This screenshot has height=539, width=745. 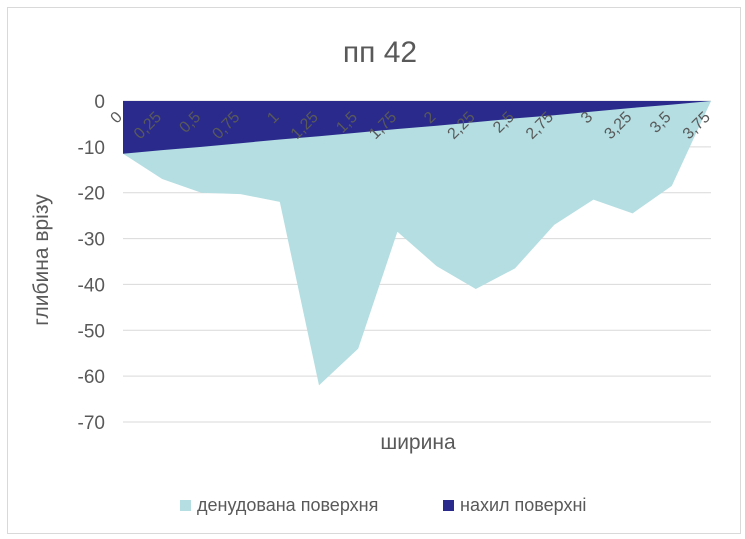 What do you see at coordinates (91, 148) in the screenshot?
I see `y-tick-label: -10` at bounding box center [91, 148].